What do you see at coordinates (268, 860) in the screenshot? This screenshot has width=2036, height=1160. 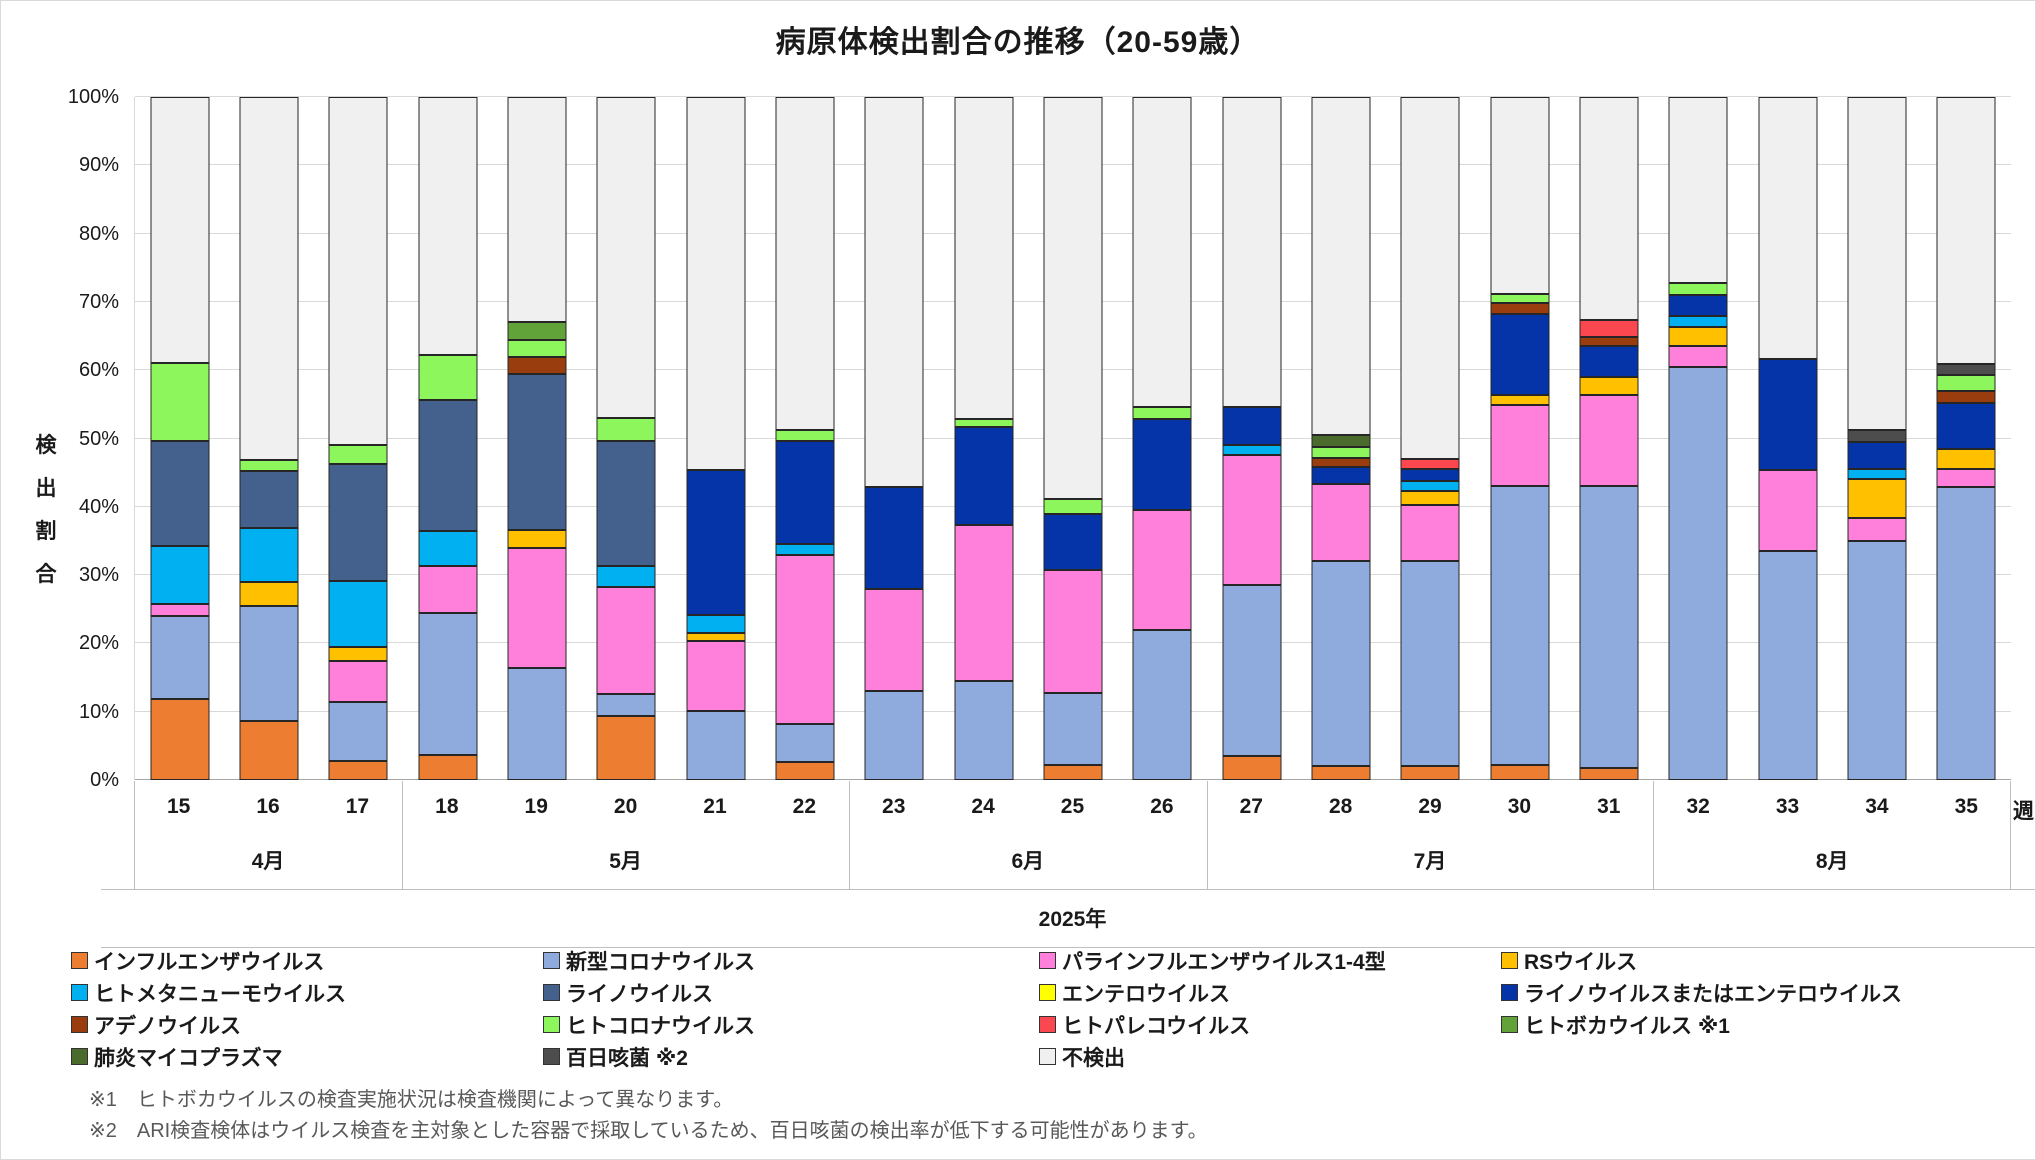 I see `month-group: 4月` at bounding box center [268, 860].